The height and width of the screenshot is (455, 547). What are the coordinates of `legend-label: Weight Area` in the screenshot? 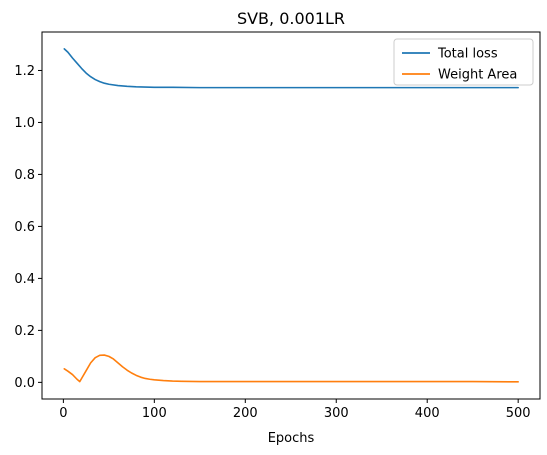 It's located at (477, 75).